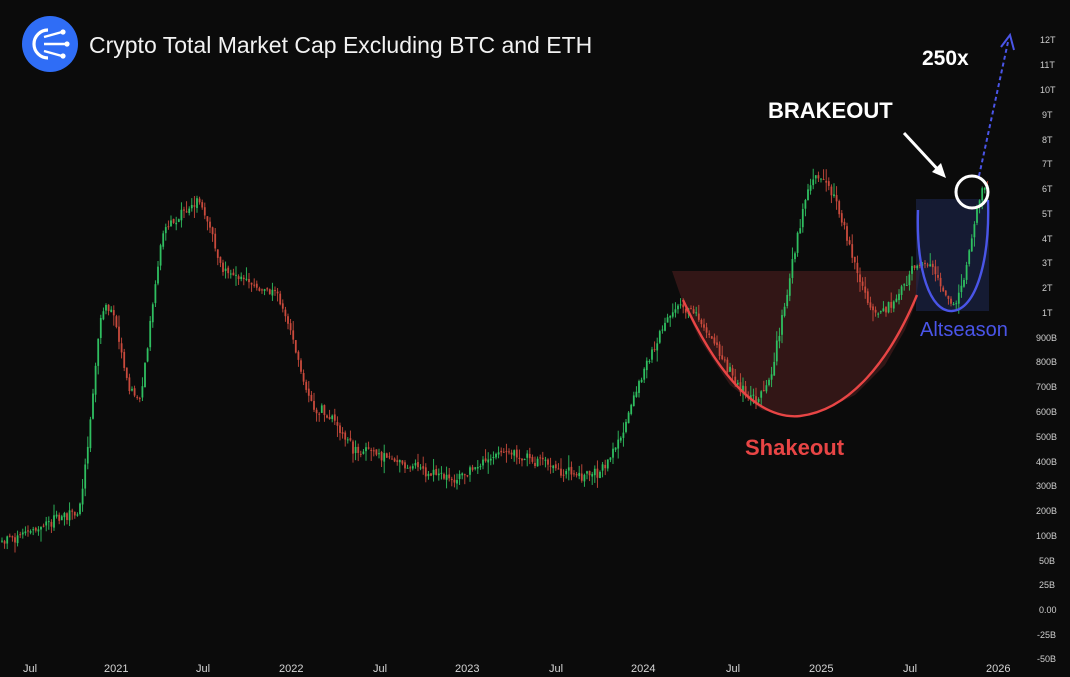 The height and width of the screenshot is (677, 1070). I want to click on y-tick: 600B, so click(1046, 412).